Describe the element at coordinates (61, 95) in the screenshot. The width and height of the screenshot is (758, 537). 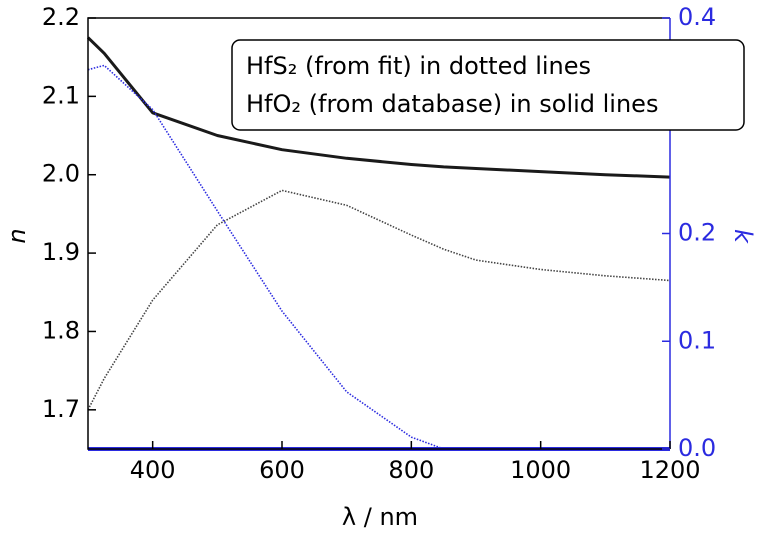
I see `y-tick-label: 2.1` at that location.